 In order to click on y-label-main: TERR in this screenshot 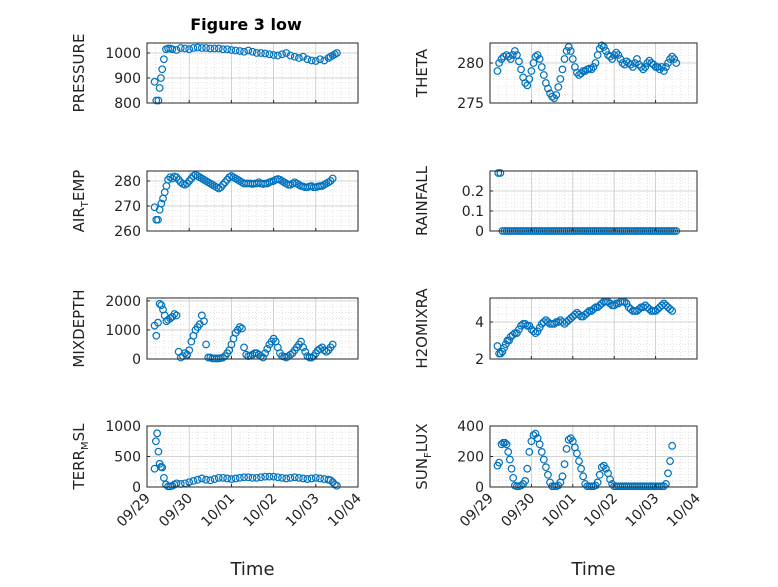, I will do `click(79, 470)`.